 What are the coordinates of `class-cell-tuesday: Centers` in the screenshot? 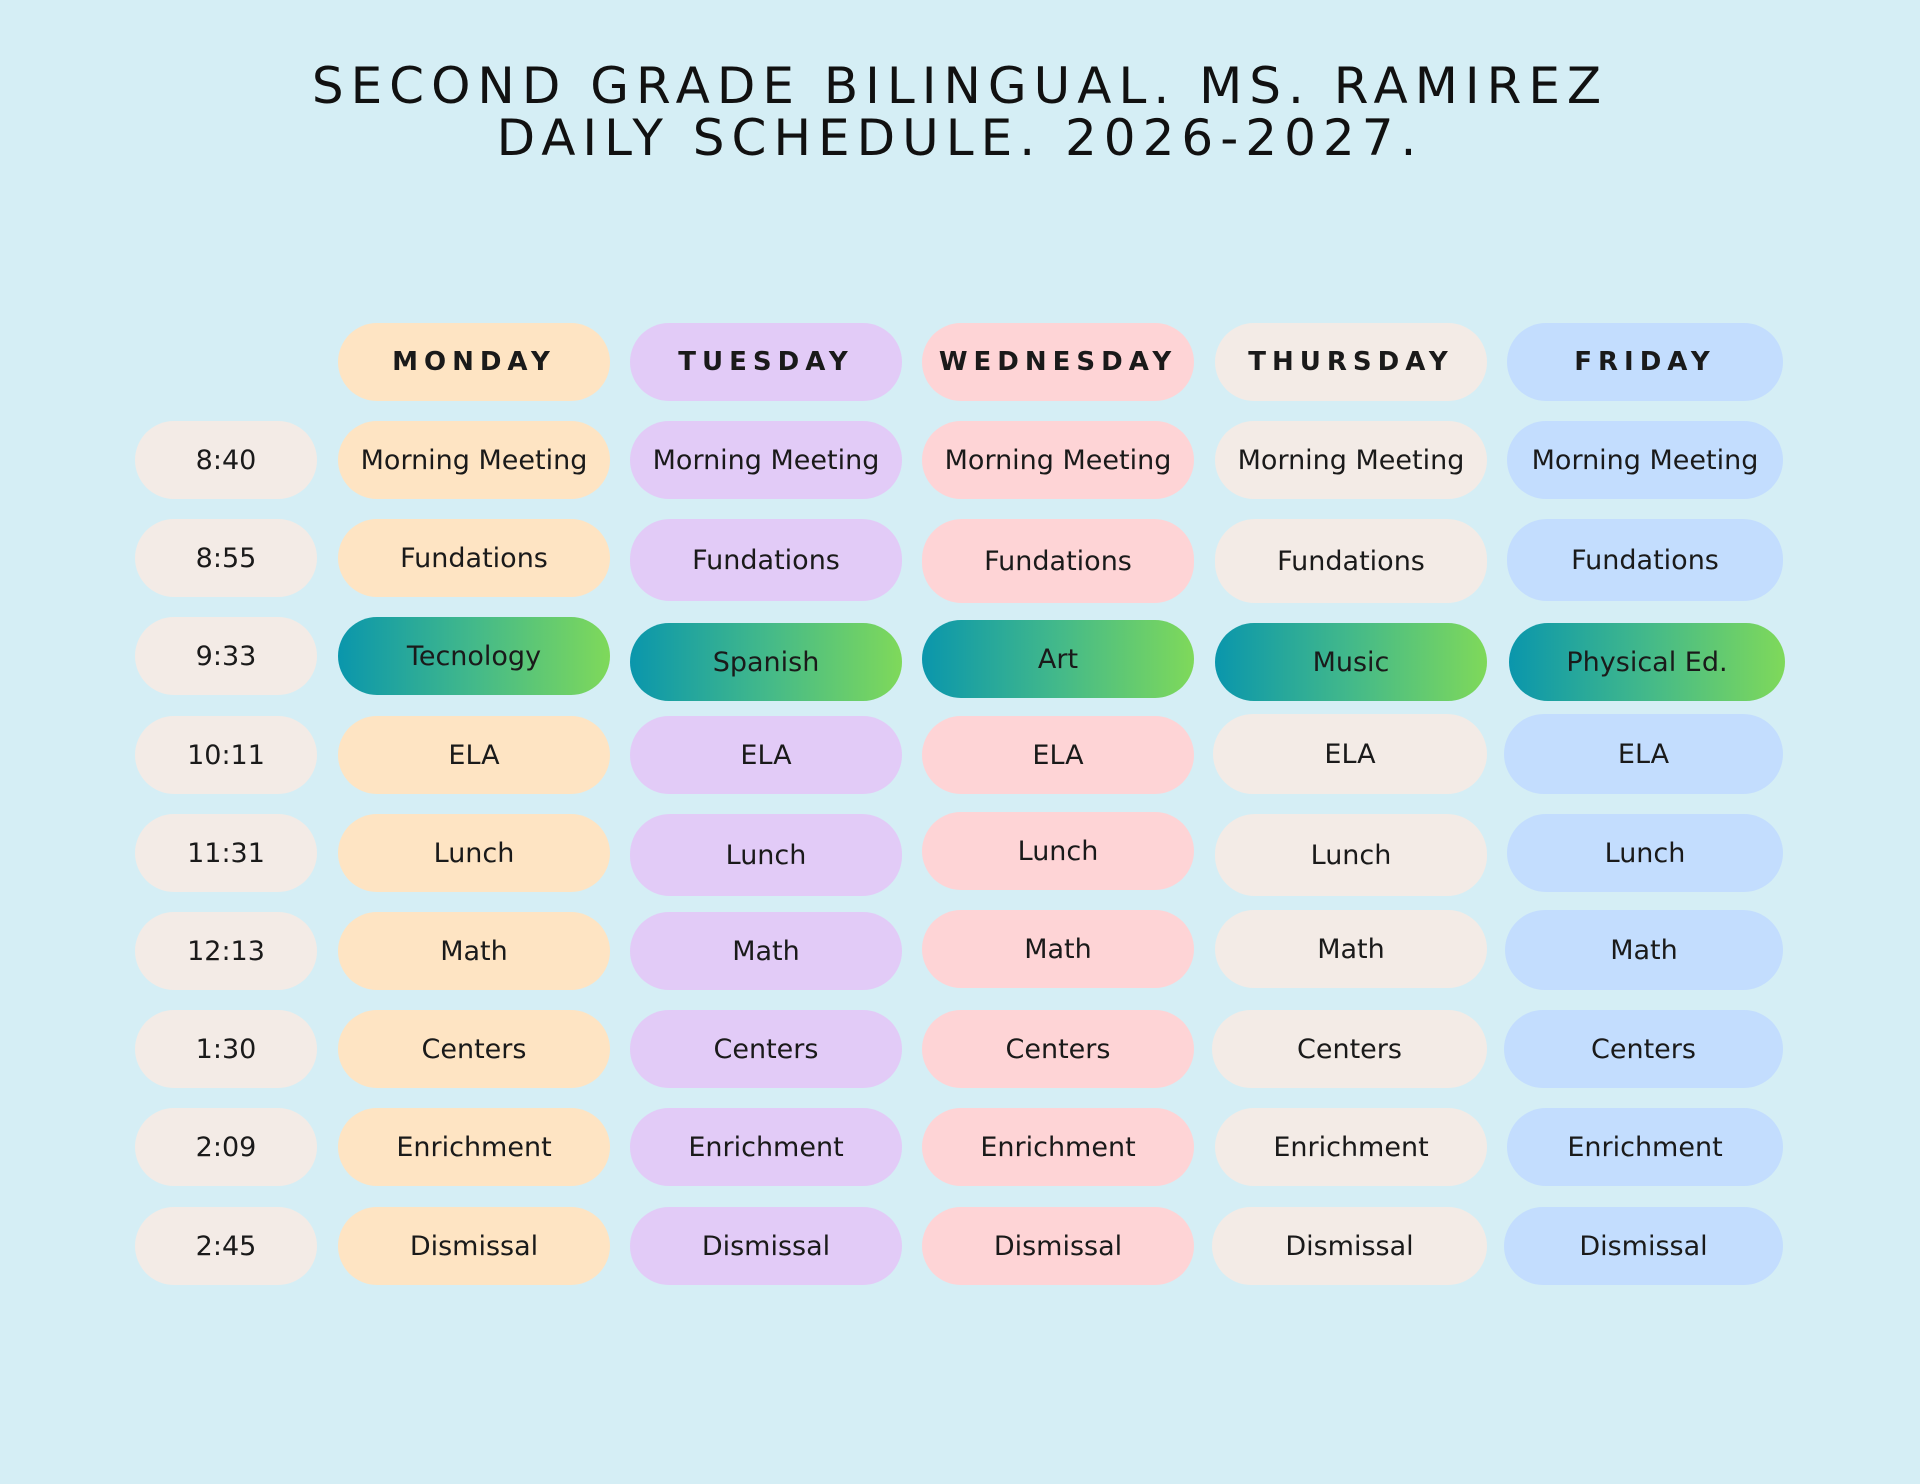 It's located at (766, 1049).